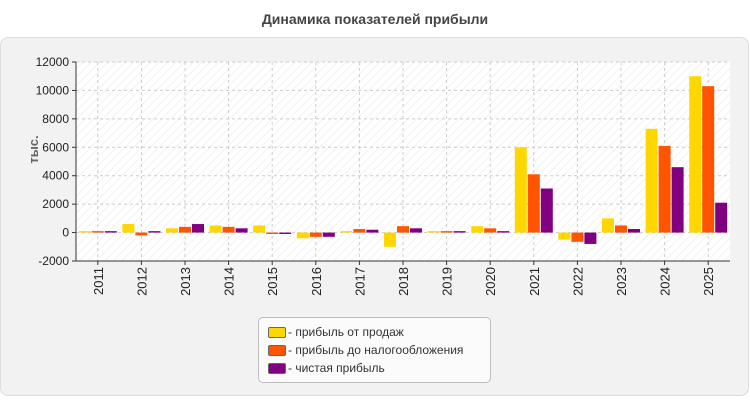  I want to click on x-tick-label: 2015, so click(272, 281).